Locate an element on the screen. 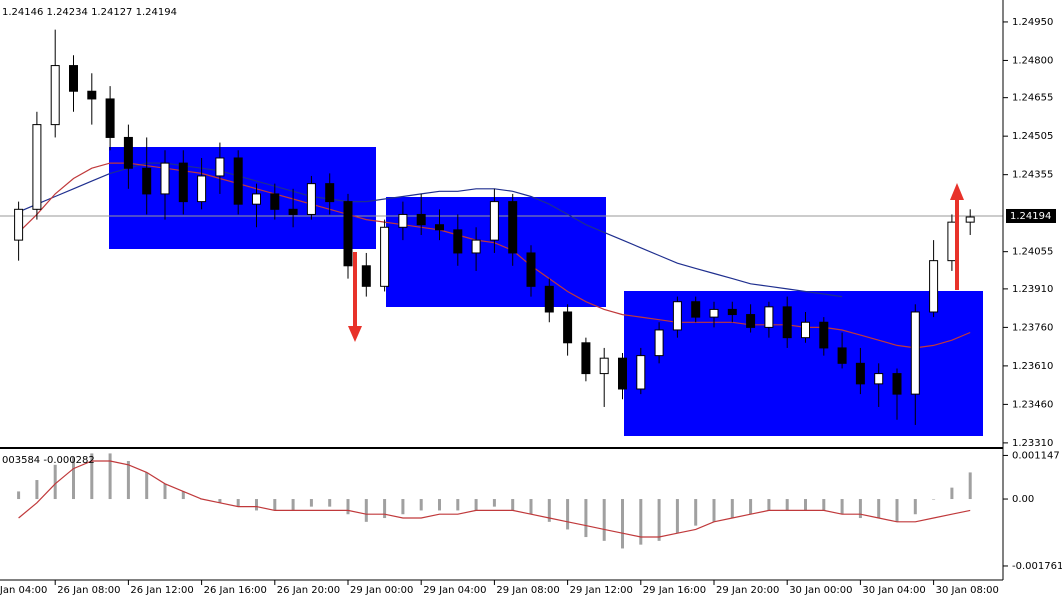 The height and width of the screenshot is (597, 1062). y-tick-label: 1.24800 is located at coordinates (1032, 60).